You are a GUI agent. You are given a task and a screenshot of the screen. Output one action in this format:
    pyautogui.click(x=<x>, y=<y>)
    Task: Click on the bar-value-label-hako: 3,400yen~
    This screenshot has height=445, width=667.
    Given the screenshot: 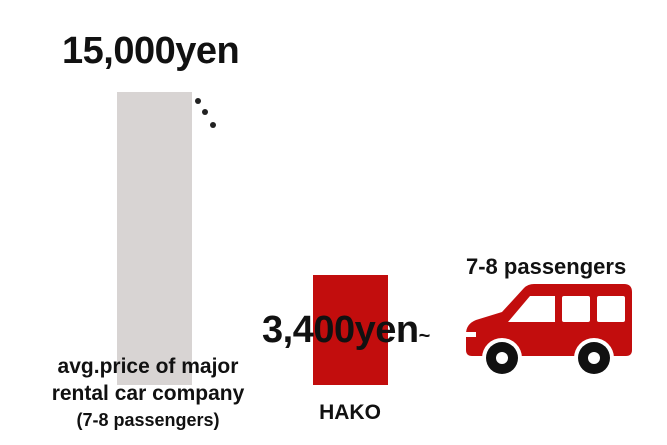 What is the action you would take?
    pyautogui.click(x=346, y=330)
    